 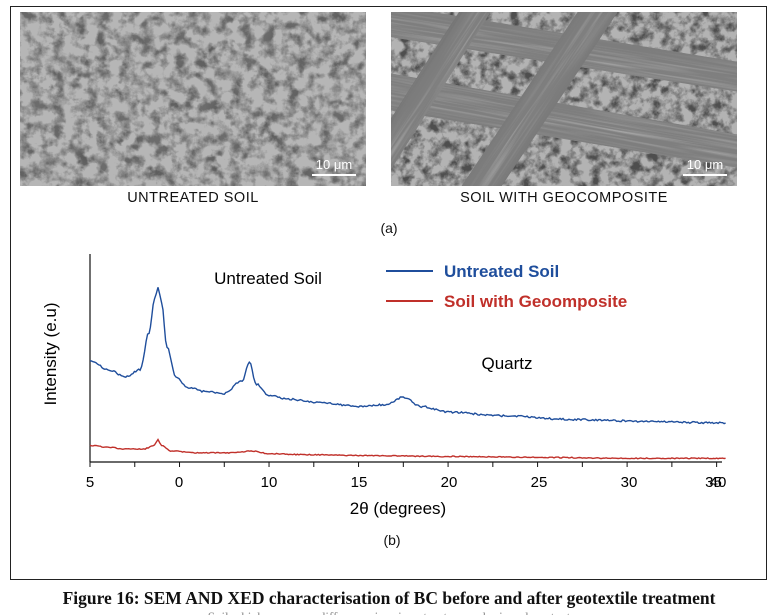 What do you see at coordinates (268, 278) in the screenshot?
I see `annotation-untreated-soil: Untreated Soil` at bounding box center [268, 278].